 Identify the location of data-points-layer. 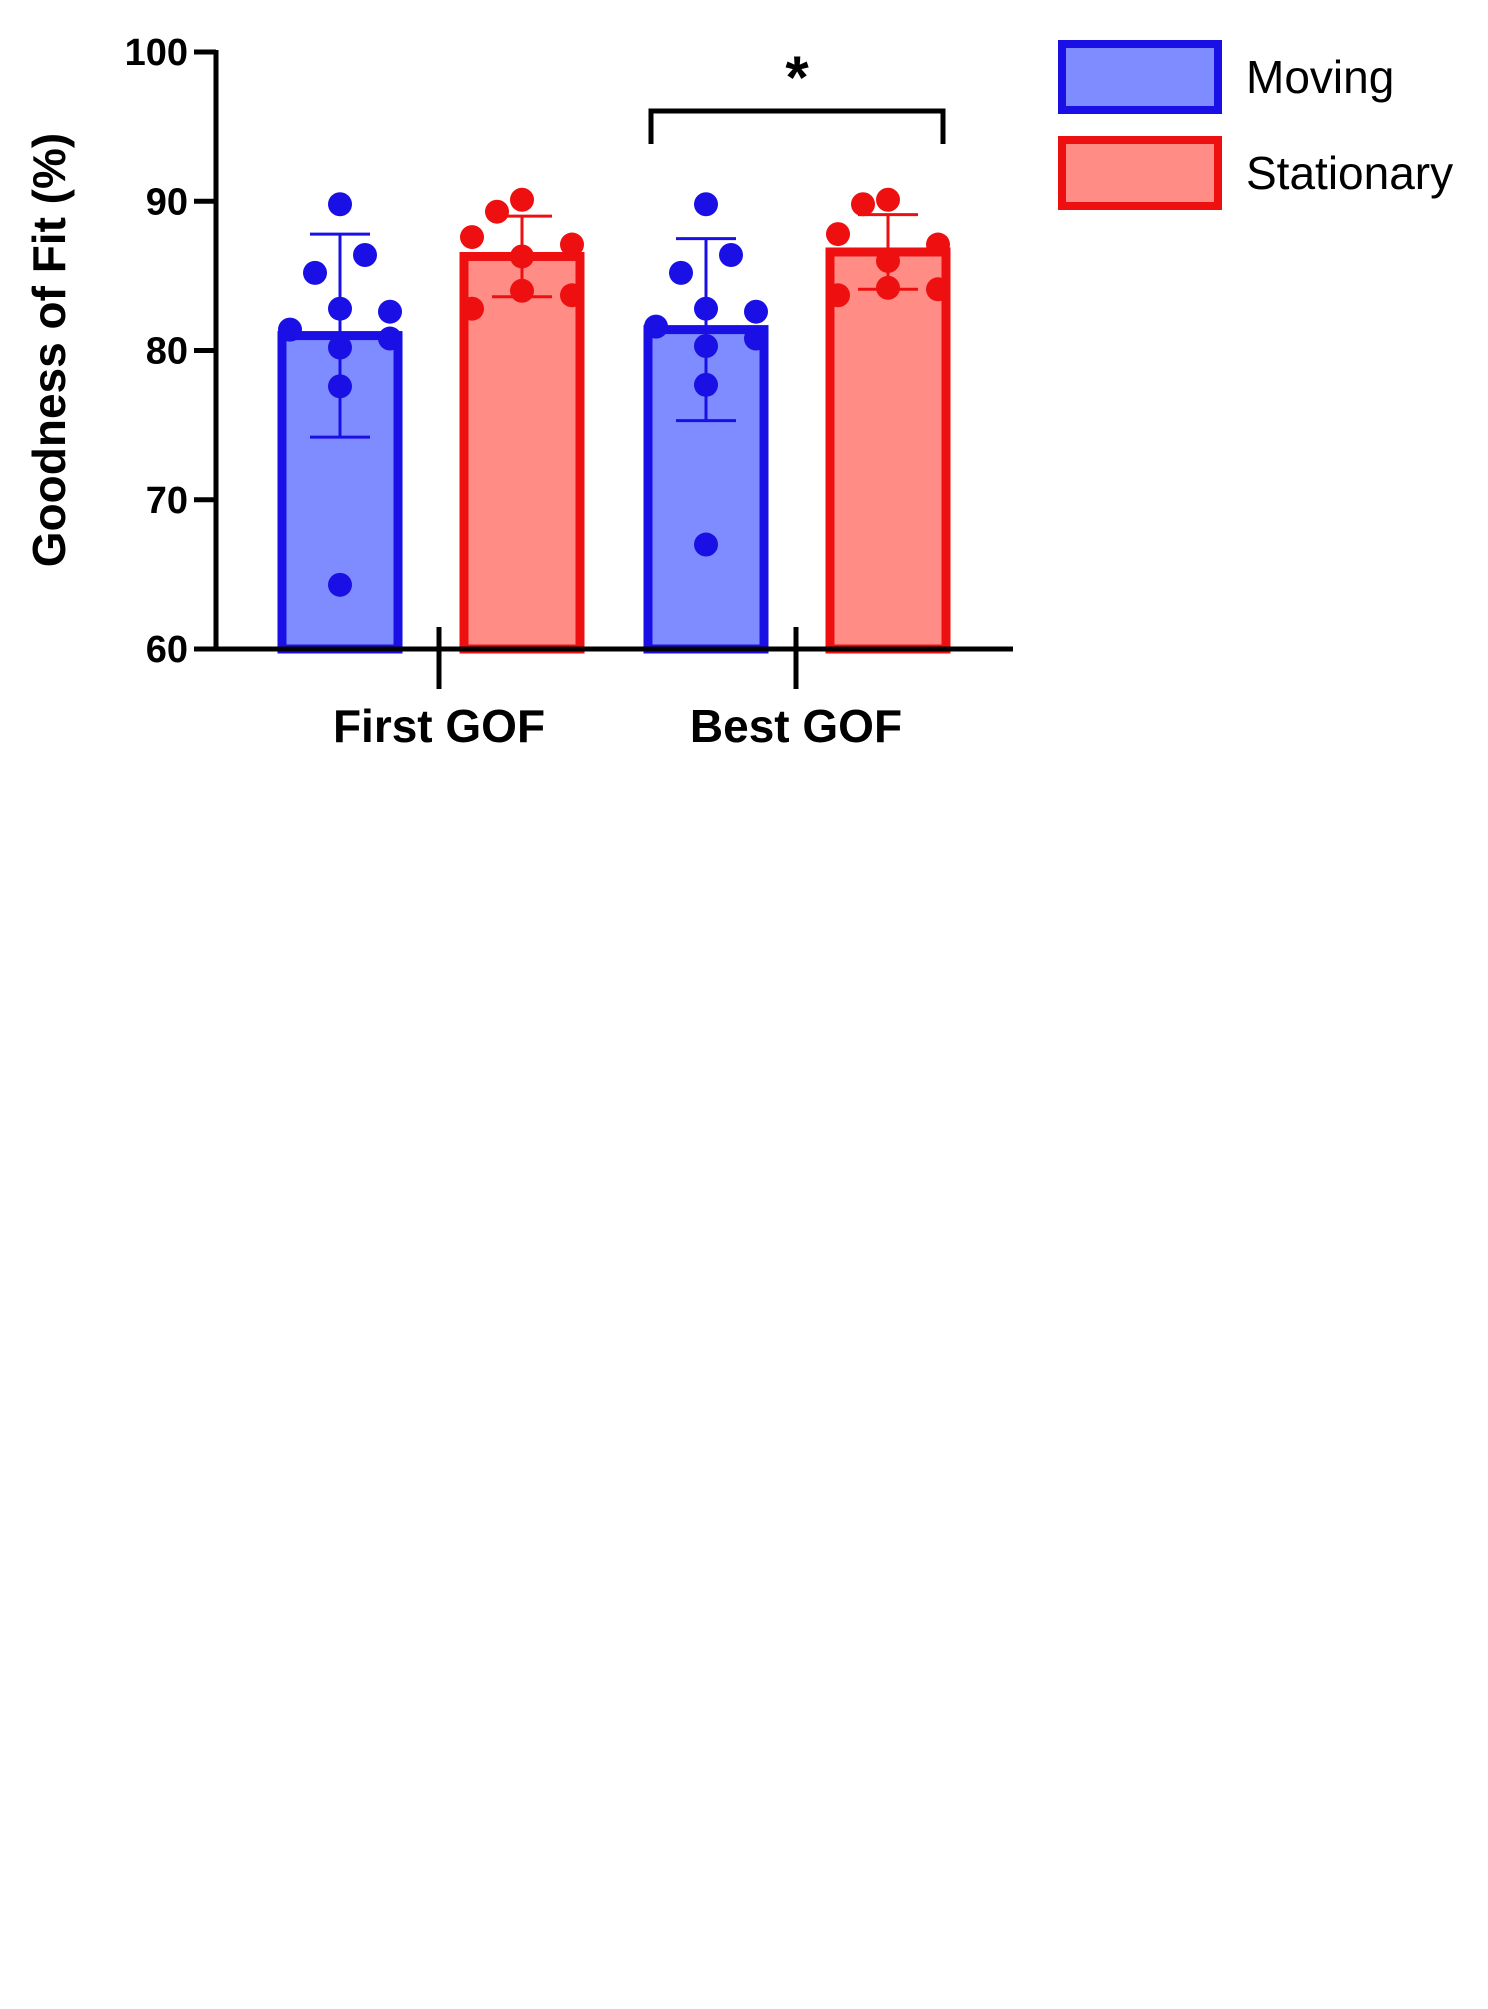
(614, 392).